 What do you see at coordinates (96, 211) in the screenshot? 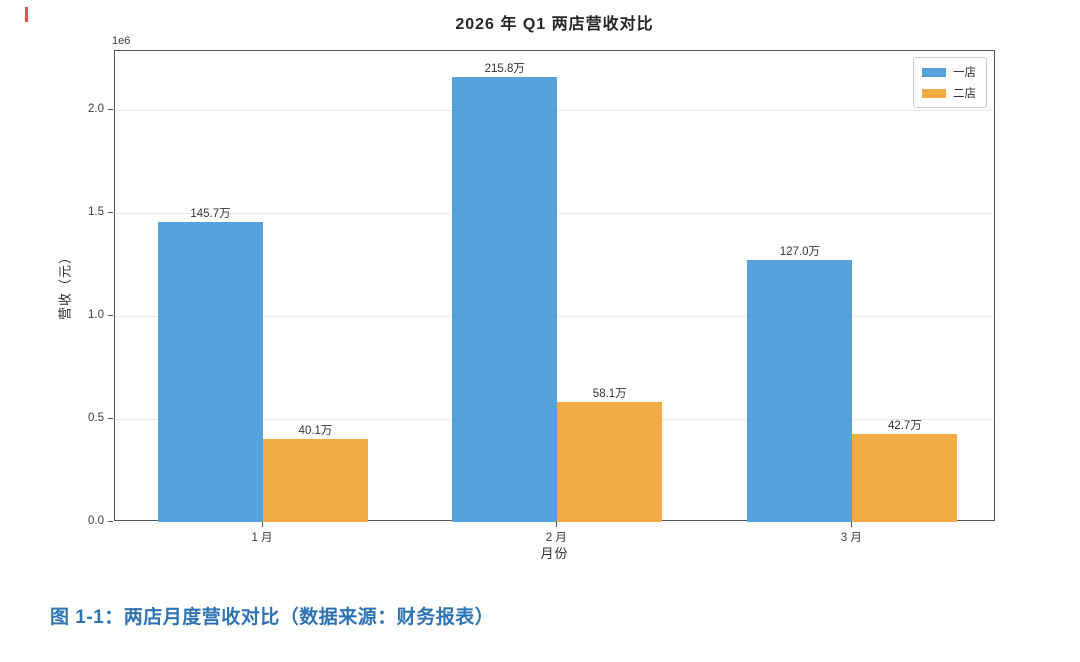
I see `y-tick-label: 1.5` at bounding box center [96, 211].